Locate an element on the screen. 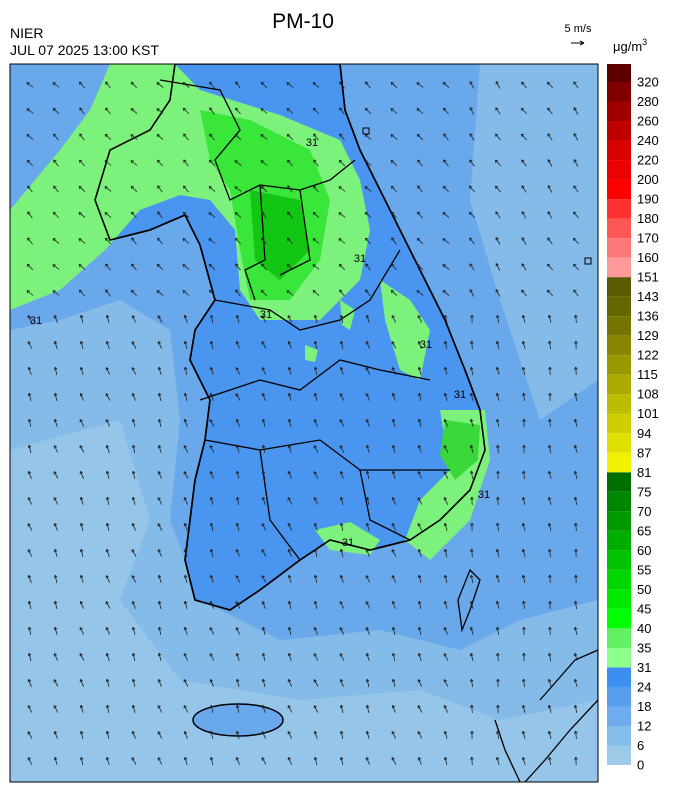 This screenshot has width=673, height=800. unit-text: μg/m is located at coordinates (627, 46).